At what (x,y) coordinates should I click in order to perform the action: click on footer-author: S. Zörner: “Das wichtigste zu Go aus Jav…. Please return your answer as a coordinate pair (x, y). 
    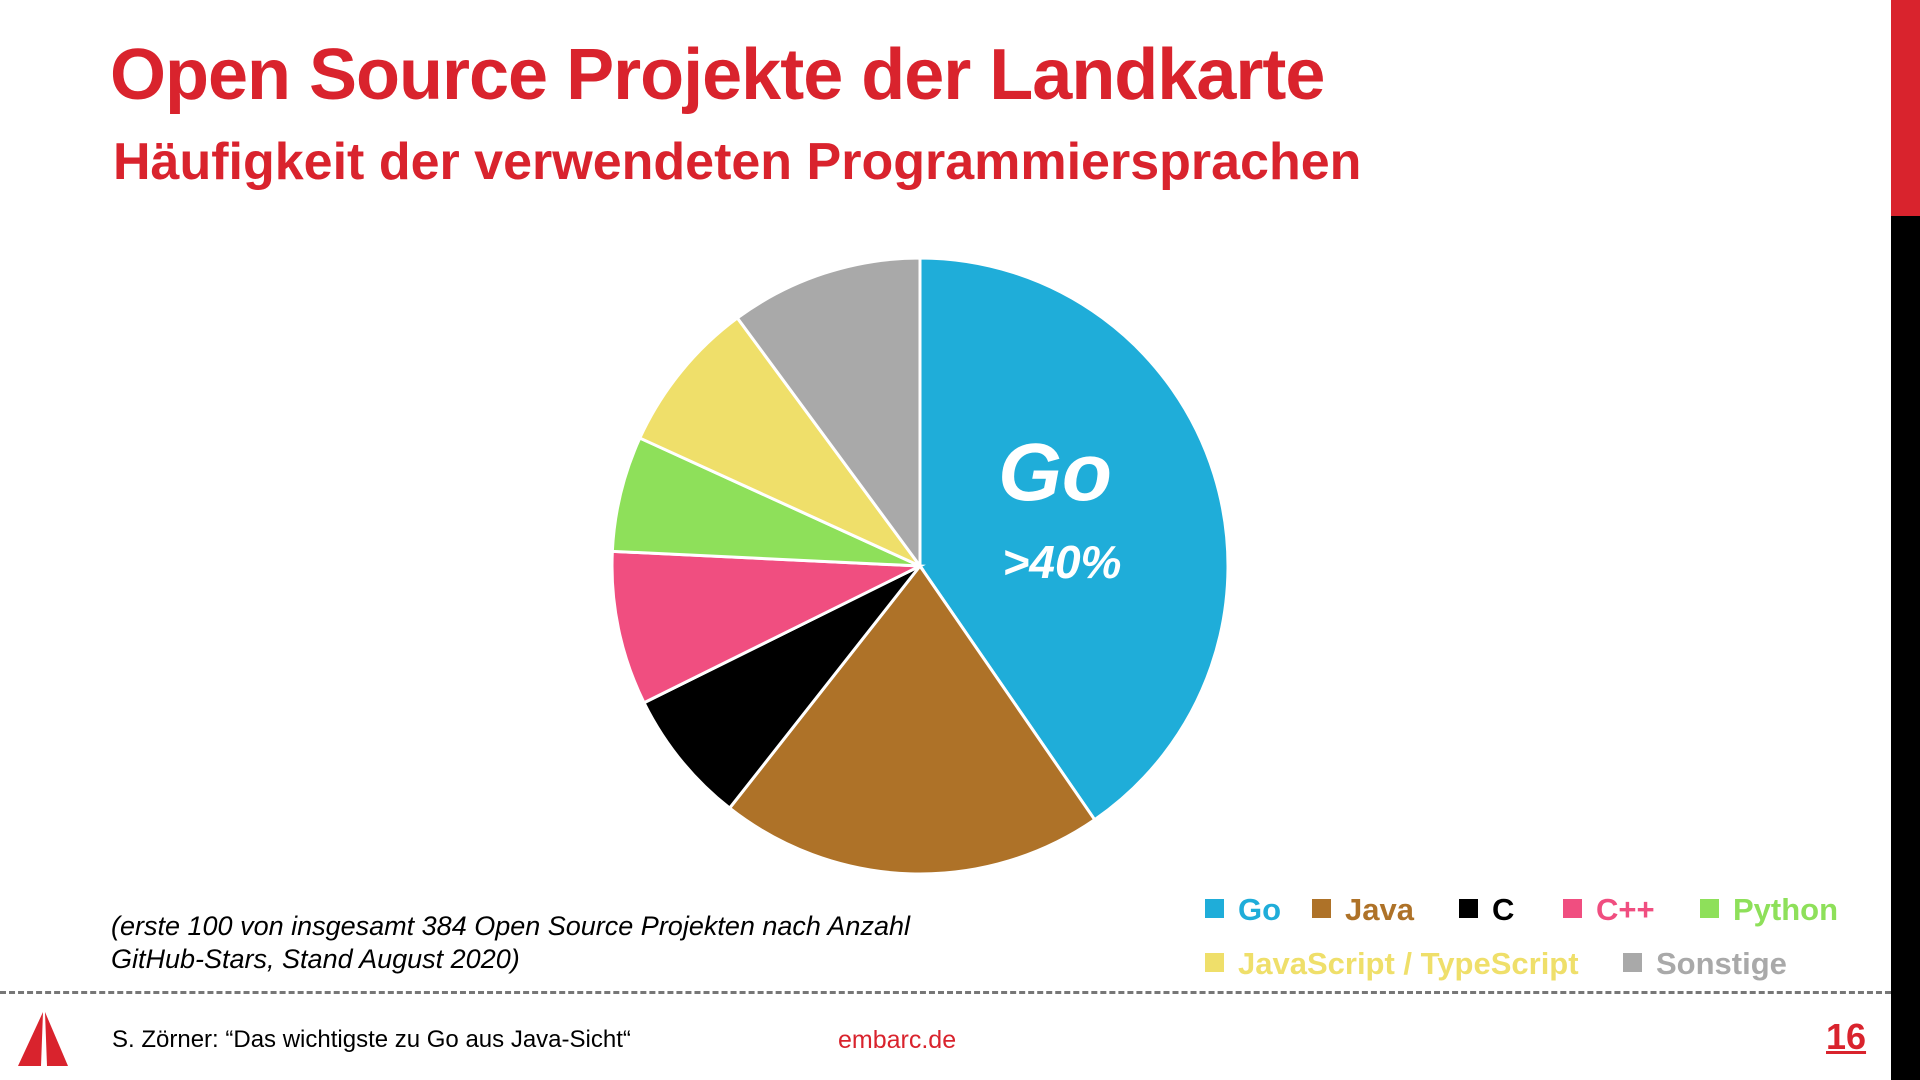
    Looking at the image, I should click on (371, 1039).